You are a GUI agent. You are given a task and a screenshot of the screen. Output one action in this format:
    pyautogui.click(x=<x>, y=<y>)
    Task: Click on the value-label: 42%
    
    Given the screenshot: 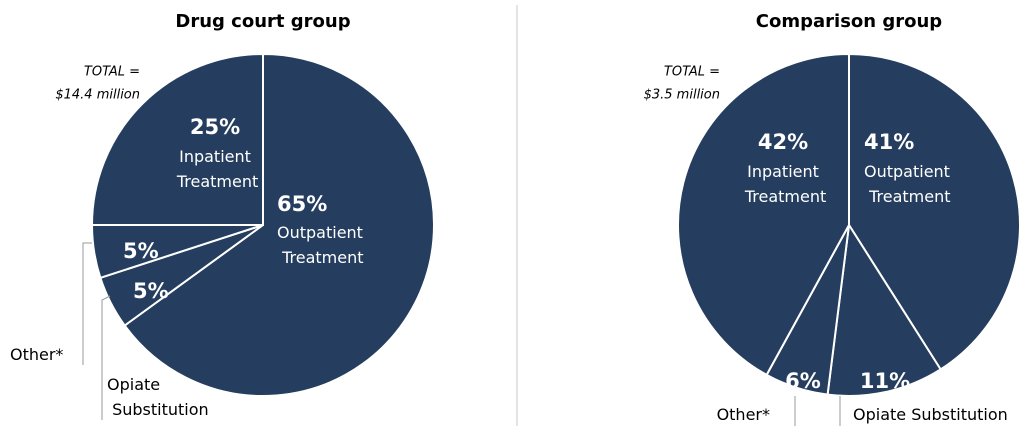 What is the action you would take?
    pyautogui.click(x=783, y=142)
    